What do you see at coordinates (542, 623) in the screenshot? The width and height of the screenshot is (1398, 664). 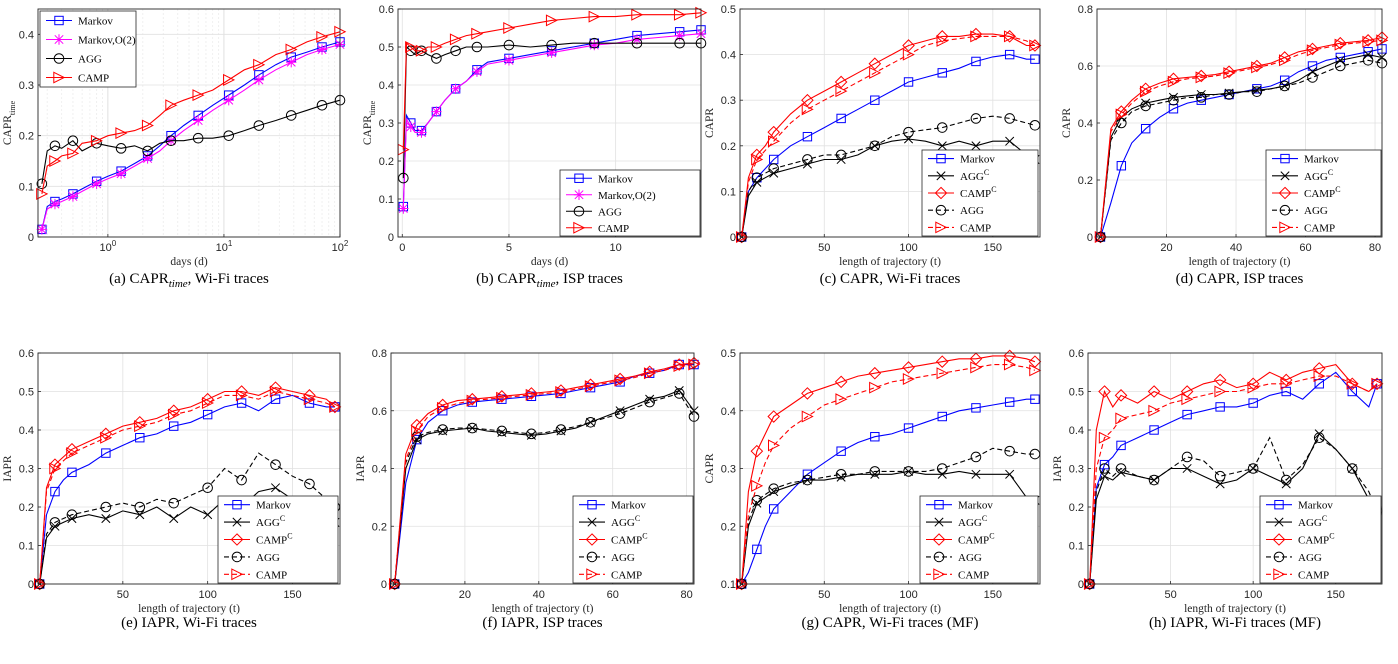 I see `caption-main: (f) IAPR, ISP traces` at bounding box center [542, 623].